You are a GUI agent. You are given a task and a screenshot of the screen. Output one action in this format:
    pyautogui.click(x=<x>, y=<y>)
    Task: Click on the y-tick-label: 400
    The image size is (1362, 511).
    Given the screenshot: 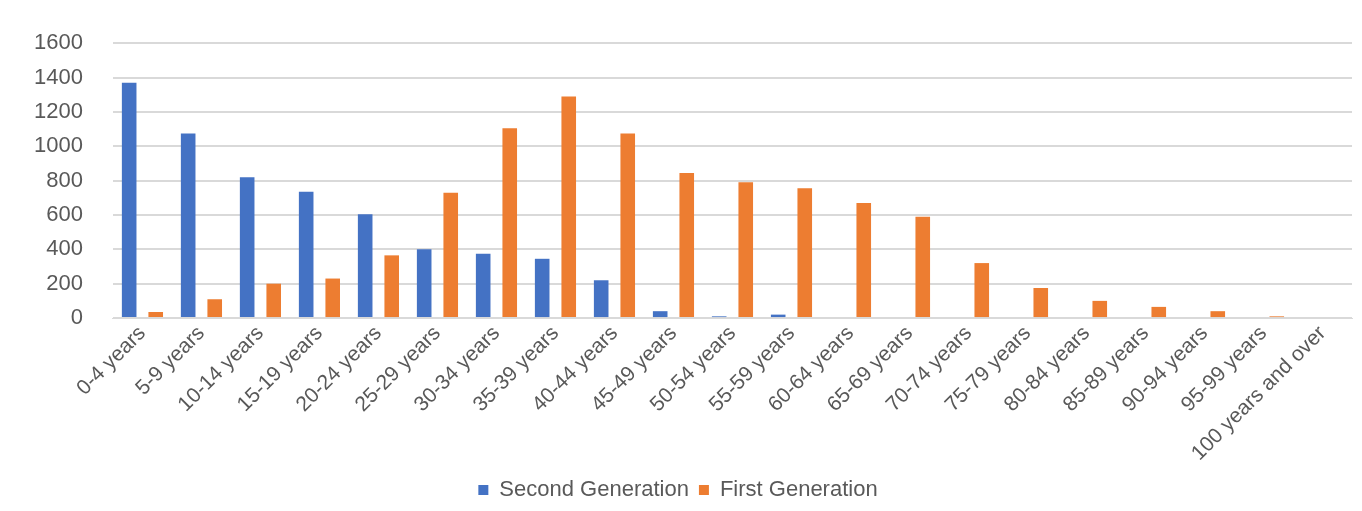 What is the action you would take?
    pyautogui.click(x=64, y=248)
    